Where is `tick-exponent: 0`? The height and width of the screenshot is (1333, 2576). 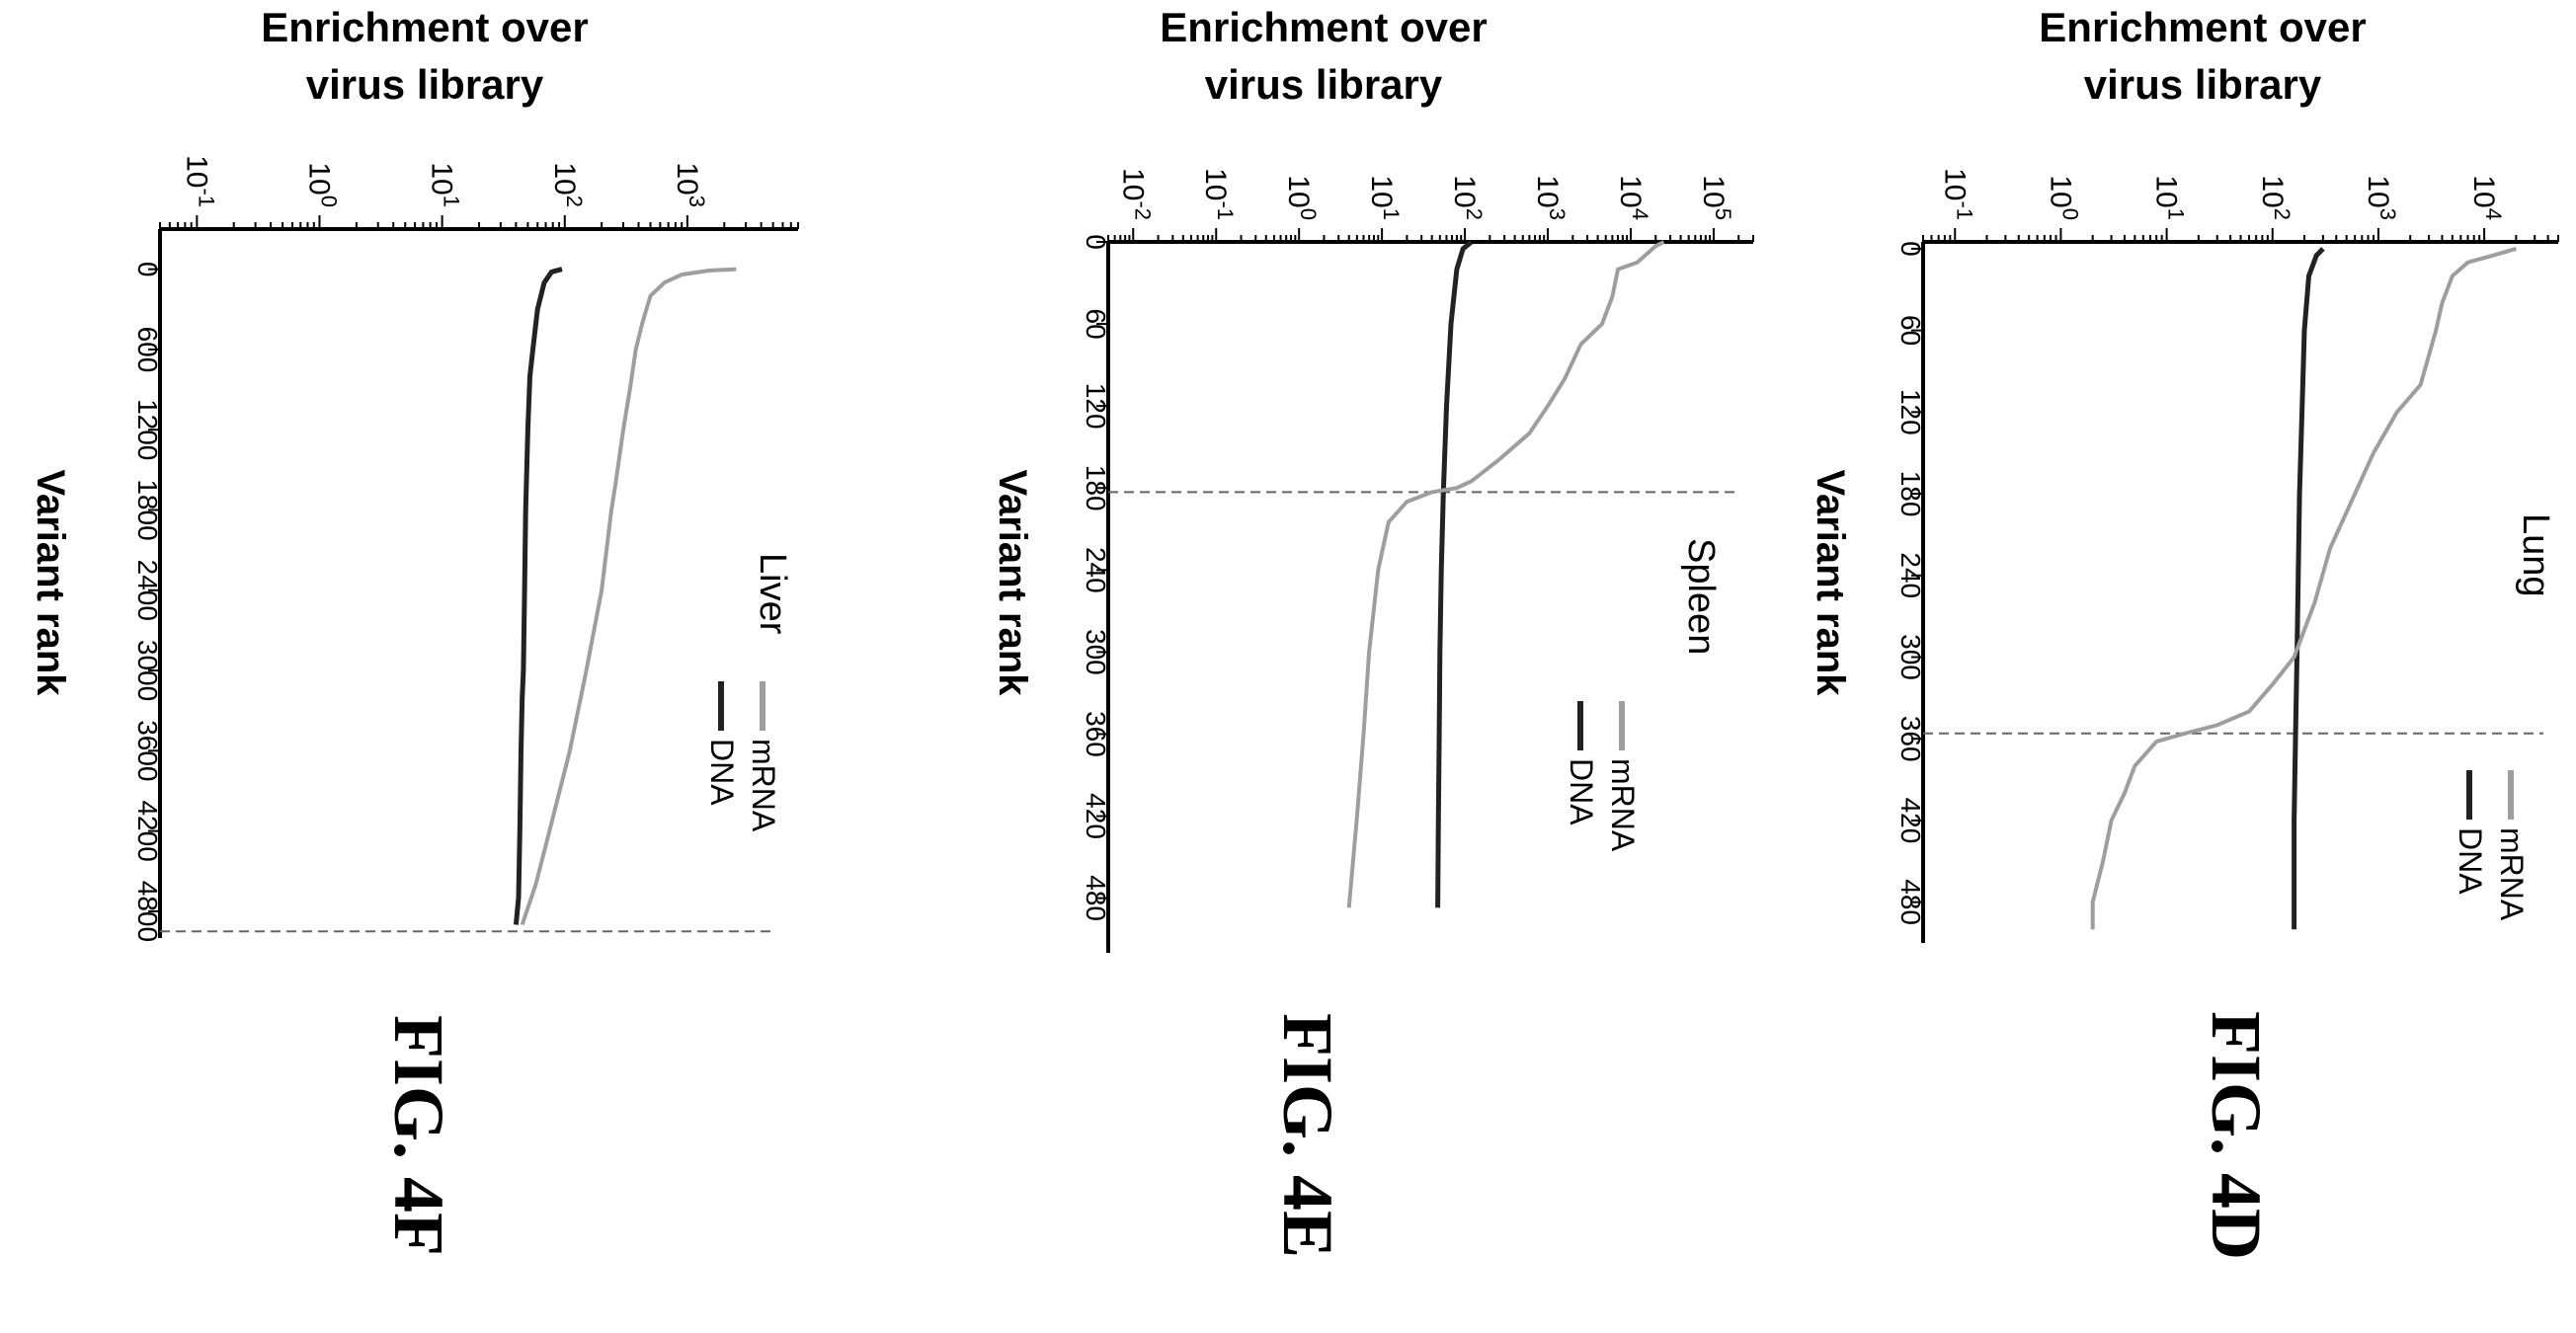
tick-exponent: 0 is located at coordinates (329, 201).